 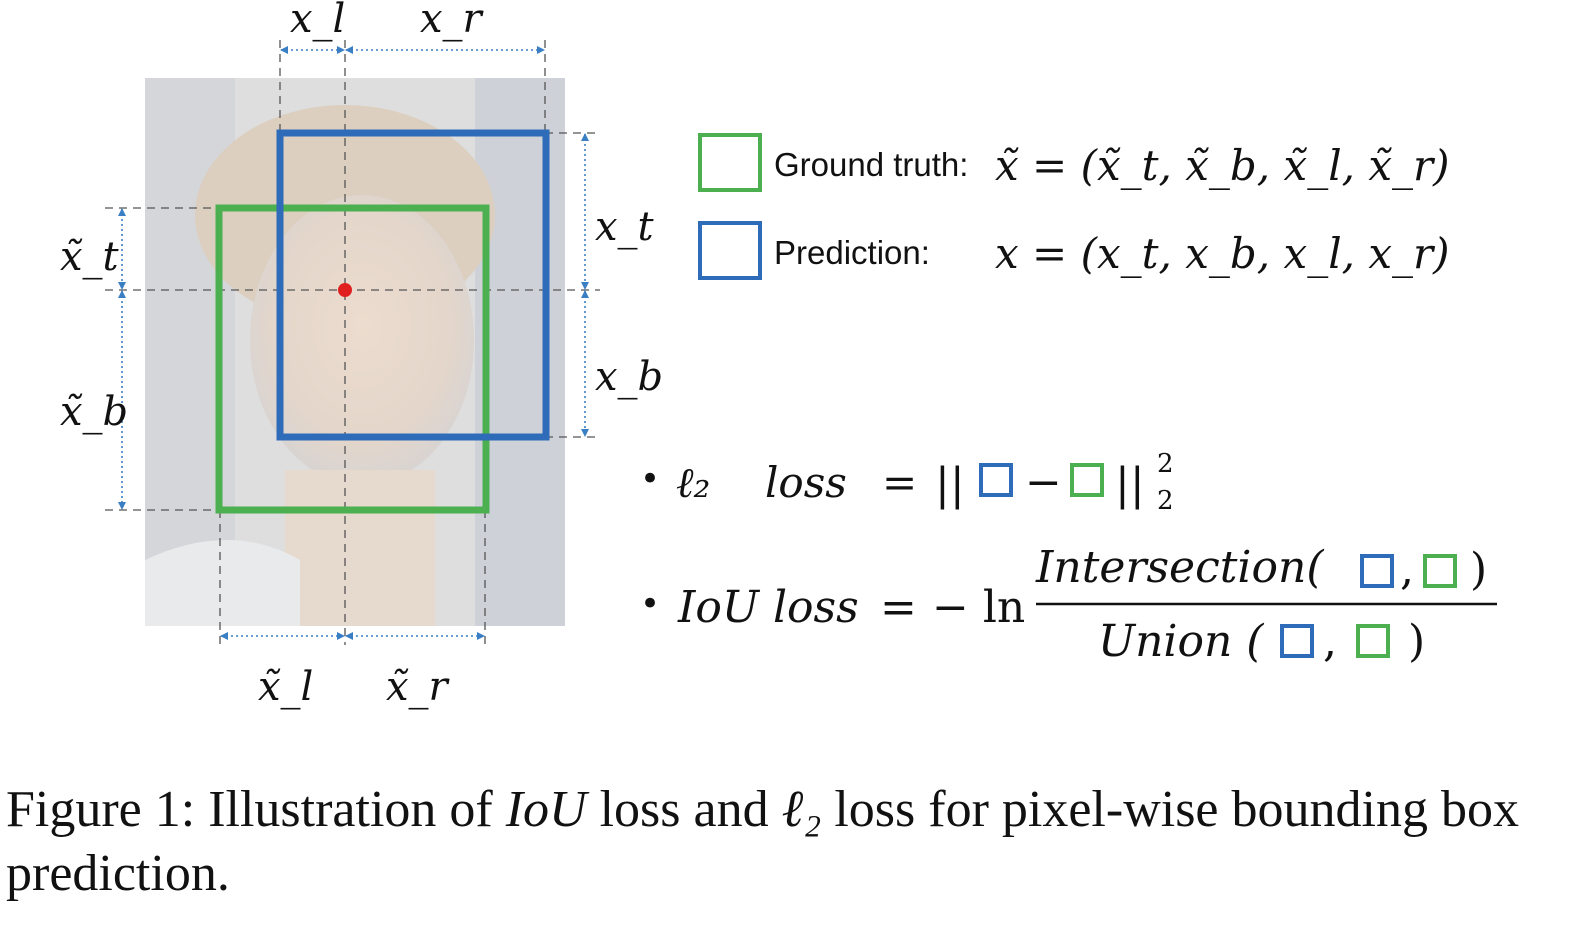 What do you see at coordinates (90, 257) in the screenshot?
I see `label-gt-x-t: x̃_t` at bounding box center [90, 257].